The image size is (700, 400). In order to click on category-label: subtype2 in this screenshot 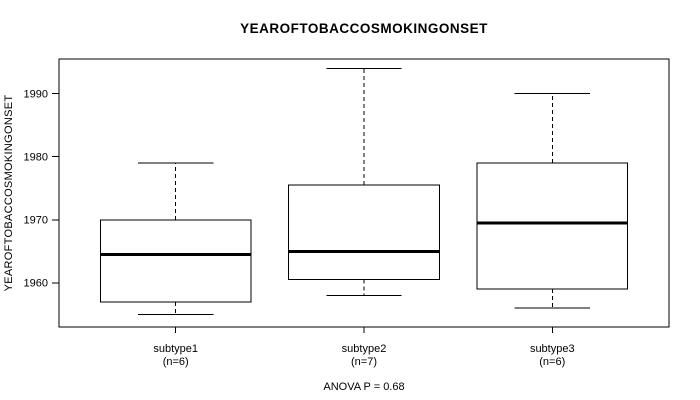, I will do `click(364, 349)`.